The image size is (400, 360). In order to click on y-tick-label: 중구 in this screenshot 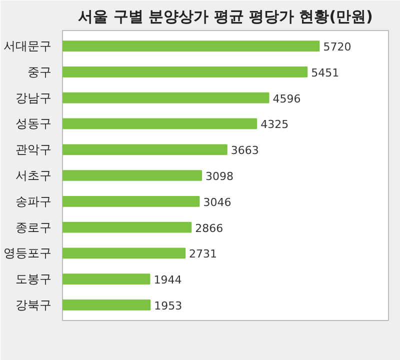, I will do `click(40, 71)`.